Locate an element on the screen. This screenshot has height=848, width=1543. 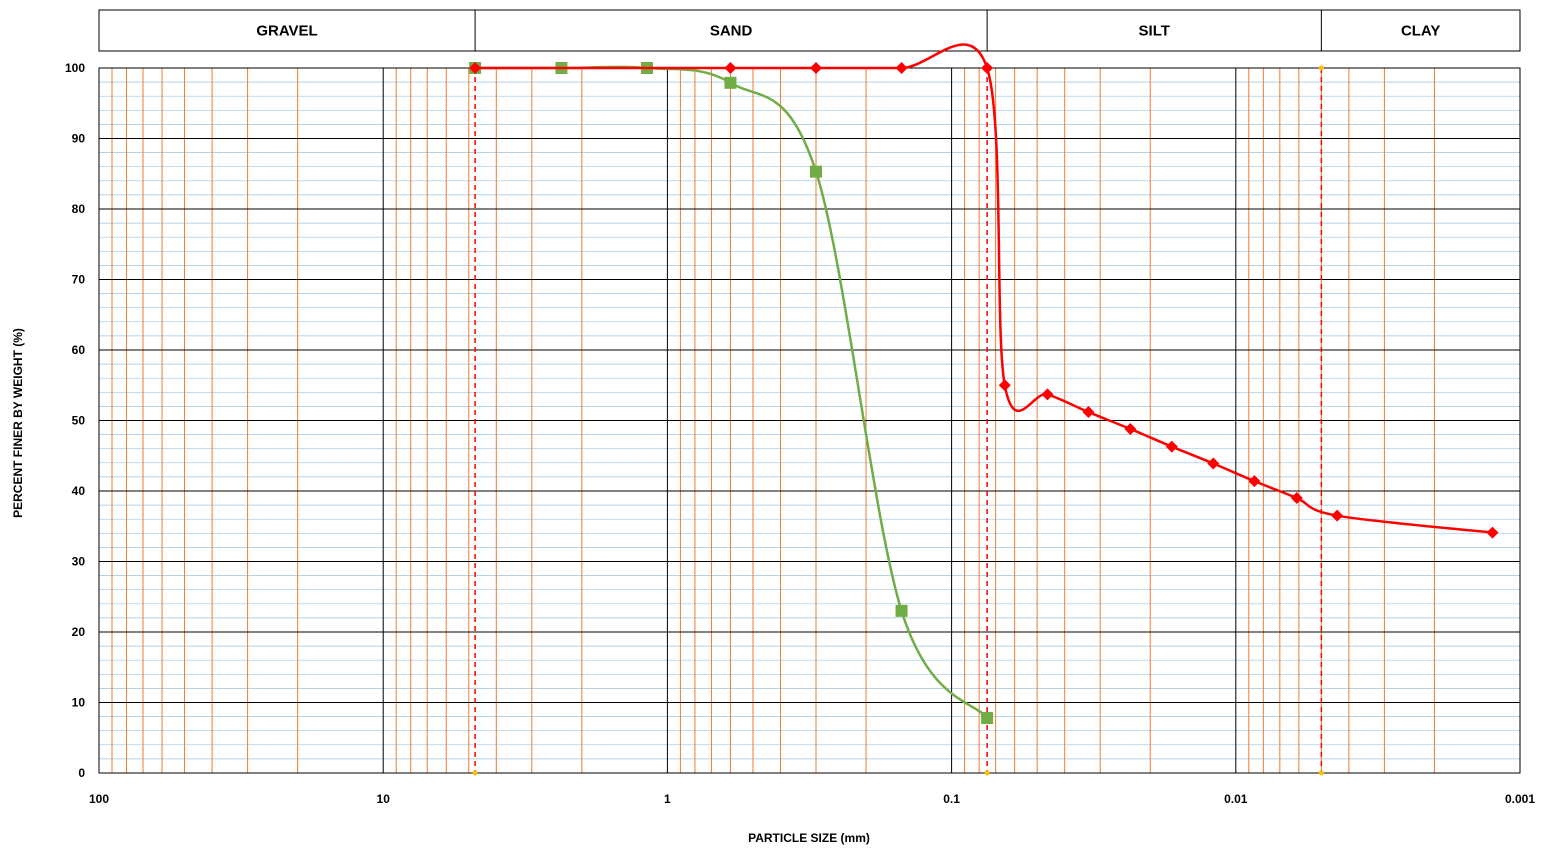
y-tick-label: 60 is located at coordinates (79, 350).